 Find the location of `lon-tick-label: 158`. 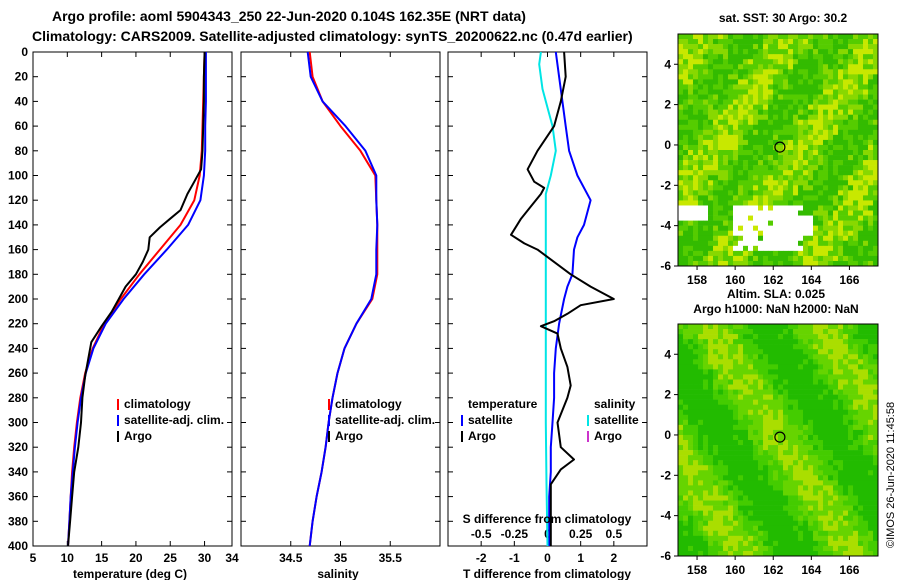

lon-tick-label: 158 is located at coordinates (697, 280).